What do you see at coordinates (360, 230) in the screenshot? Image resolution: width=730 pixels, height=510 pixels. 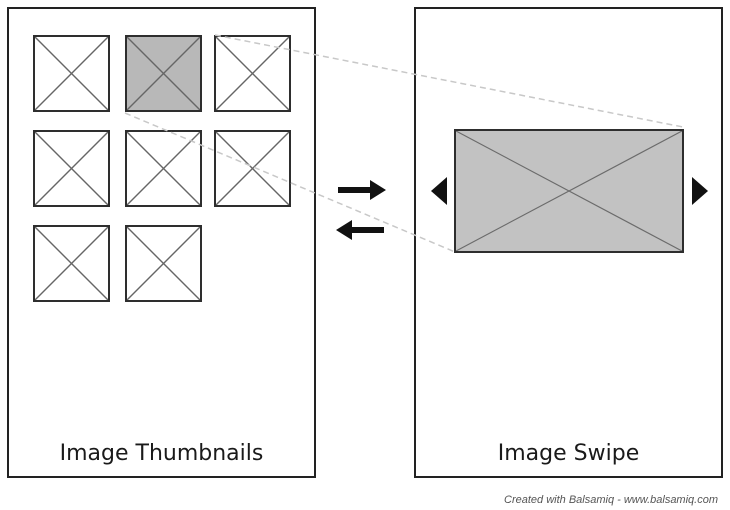 I see `arrow-left-icon` at bounding box center [360, 230].